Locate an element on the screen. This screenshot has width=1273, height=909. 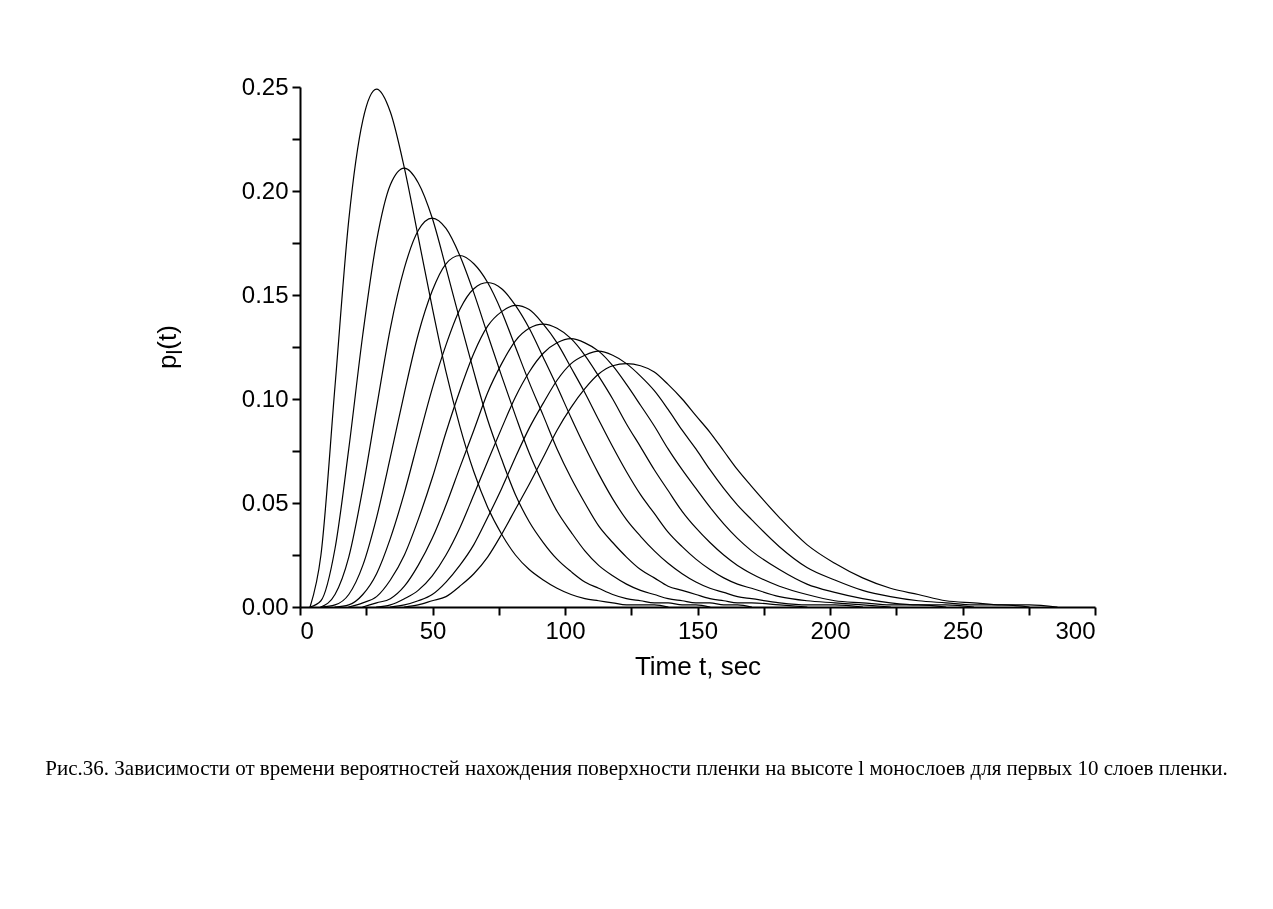
x-tick-label: 300 is located at coordinates (1075, 630).